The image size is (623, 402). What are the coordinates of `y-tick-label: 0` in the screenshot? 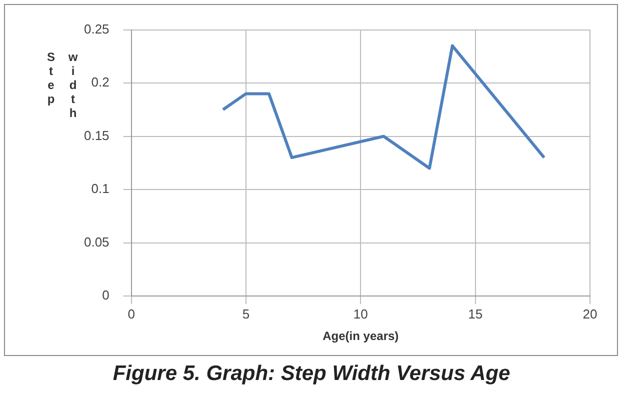 It's located at (106, 295).